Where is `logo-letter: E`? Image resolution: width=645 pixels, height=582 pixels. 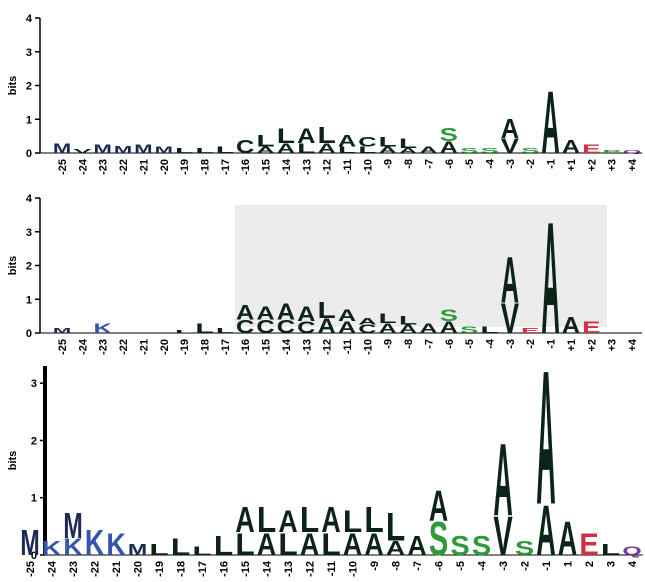 logo-letter: E is located at coordinates (530, 331).